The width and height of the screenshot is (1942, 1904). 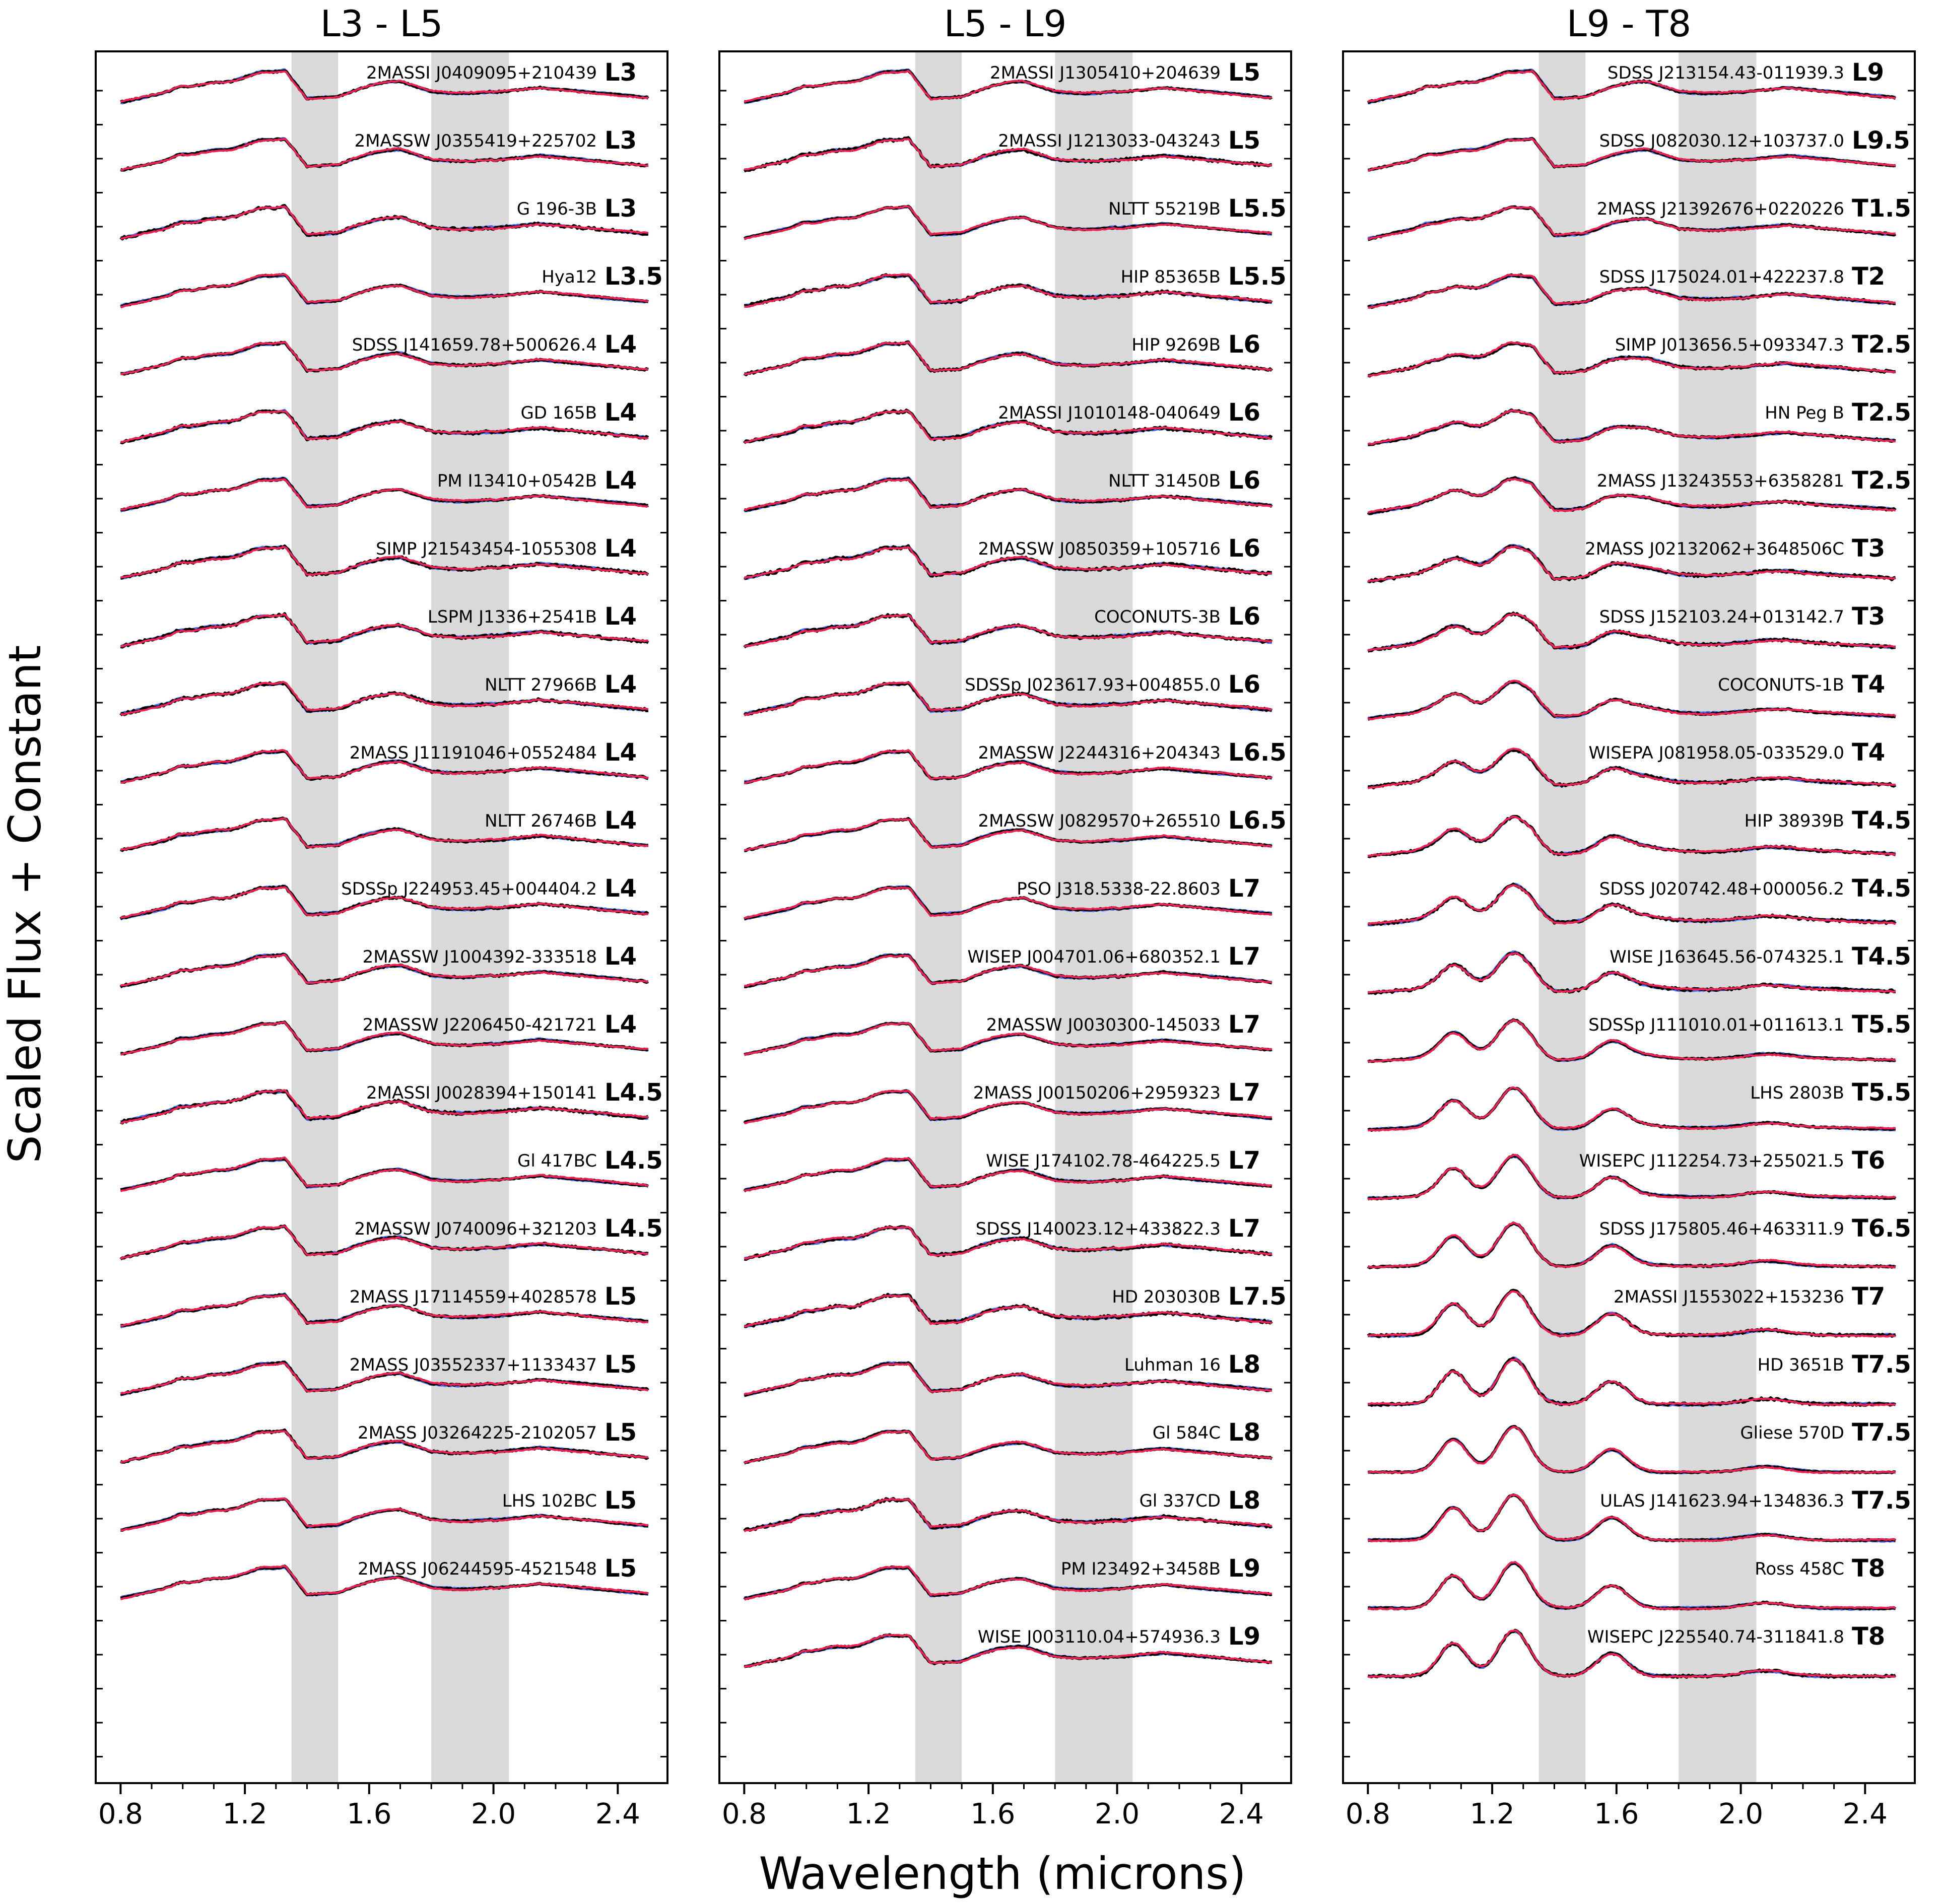 I want to click on spectral-type: T6, so click(x=1868, y=1160).